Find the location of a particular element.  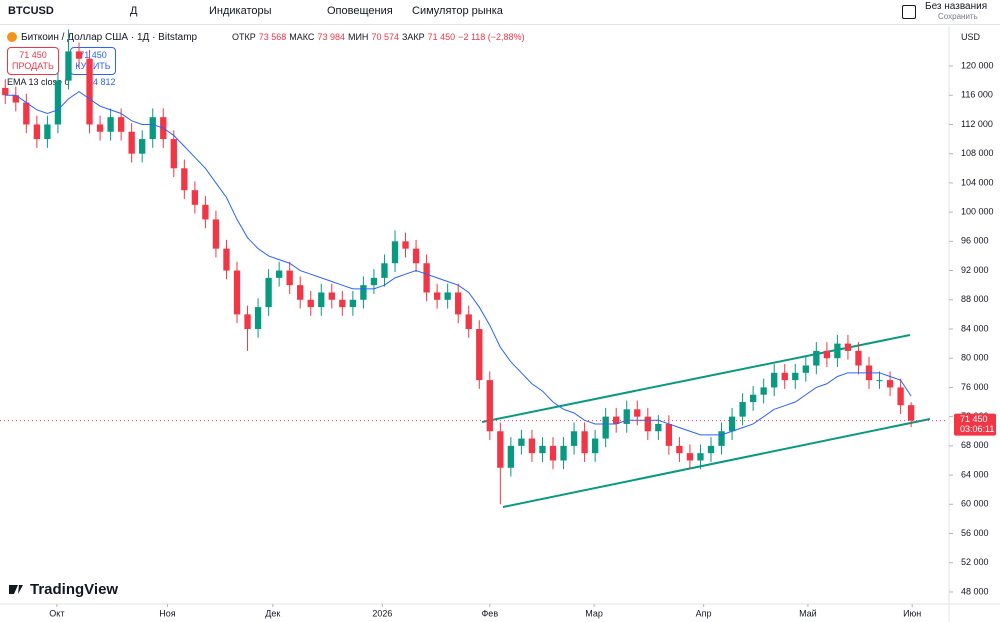

x-tick-label: Фев is located at coordinates (489, 613).